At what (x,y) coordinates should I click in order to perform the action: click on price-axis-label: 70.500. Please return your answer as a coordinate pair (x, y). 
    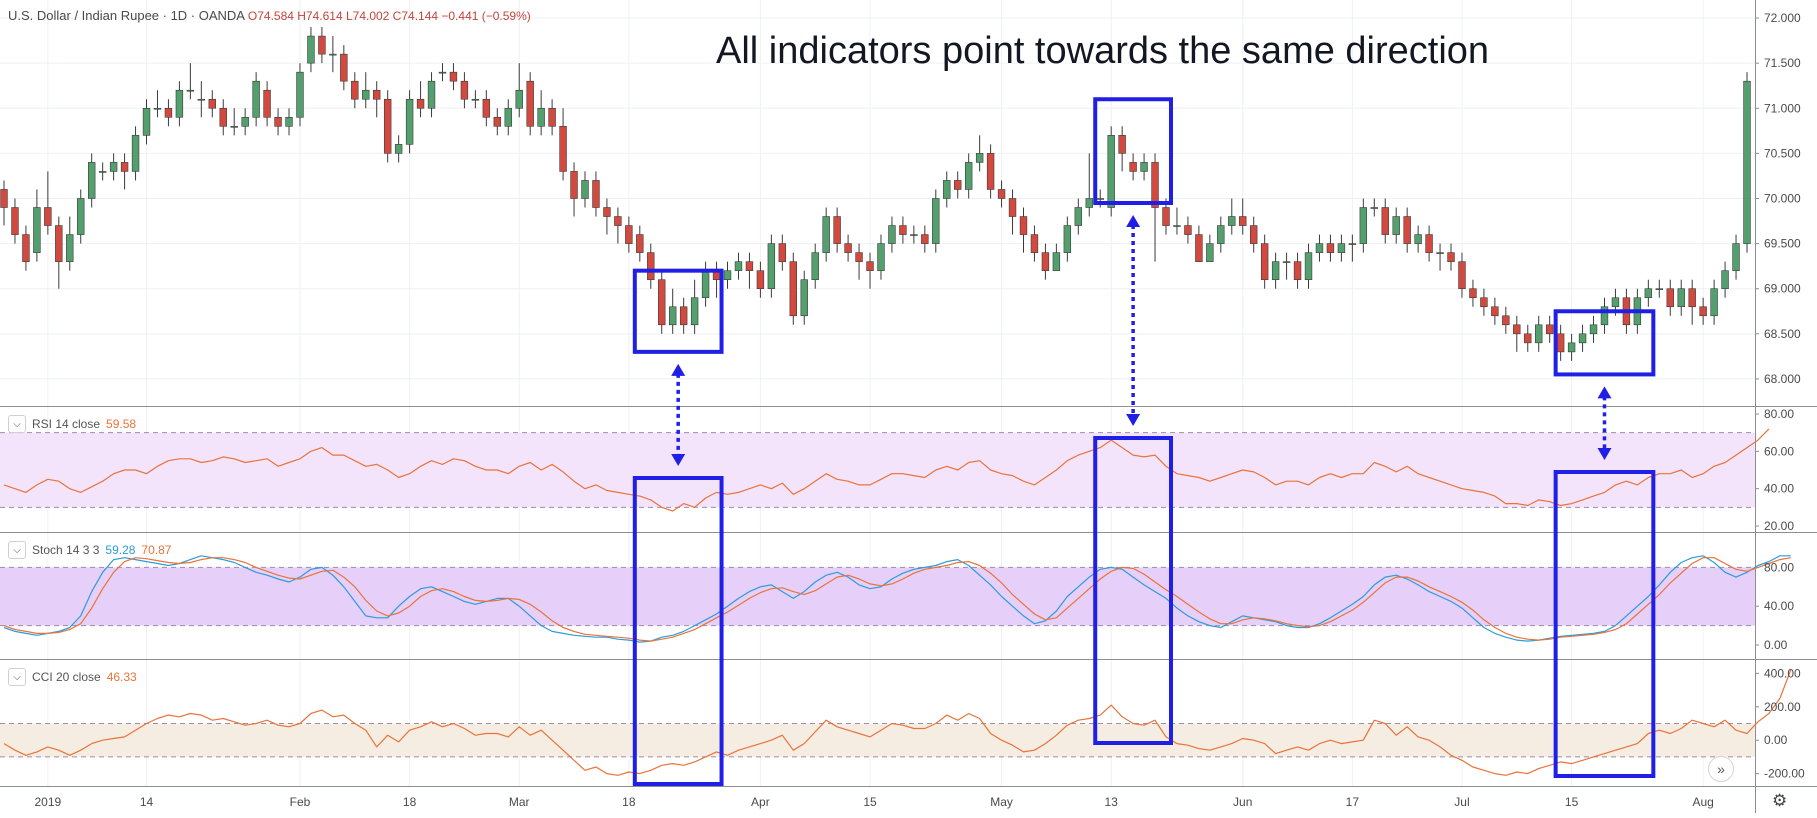
    Looking at the image, I should click on (1782, 153).